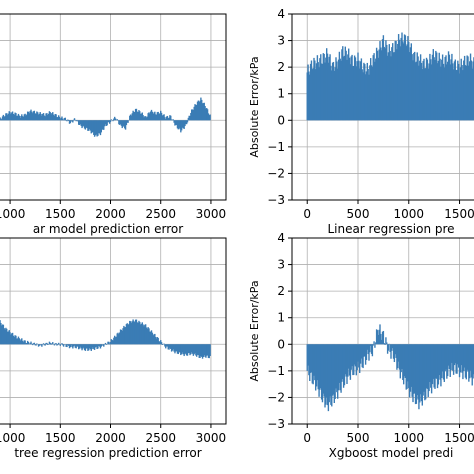  Describe the element at coordinates (391, 453) in the screenshot. I see `x-axis-label: Xgboost model predi` at that location.